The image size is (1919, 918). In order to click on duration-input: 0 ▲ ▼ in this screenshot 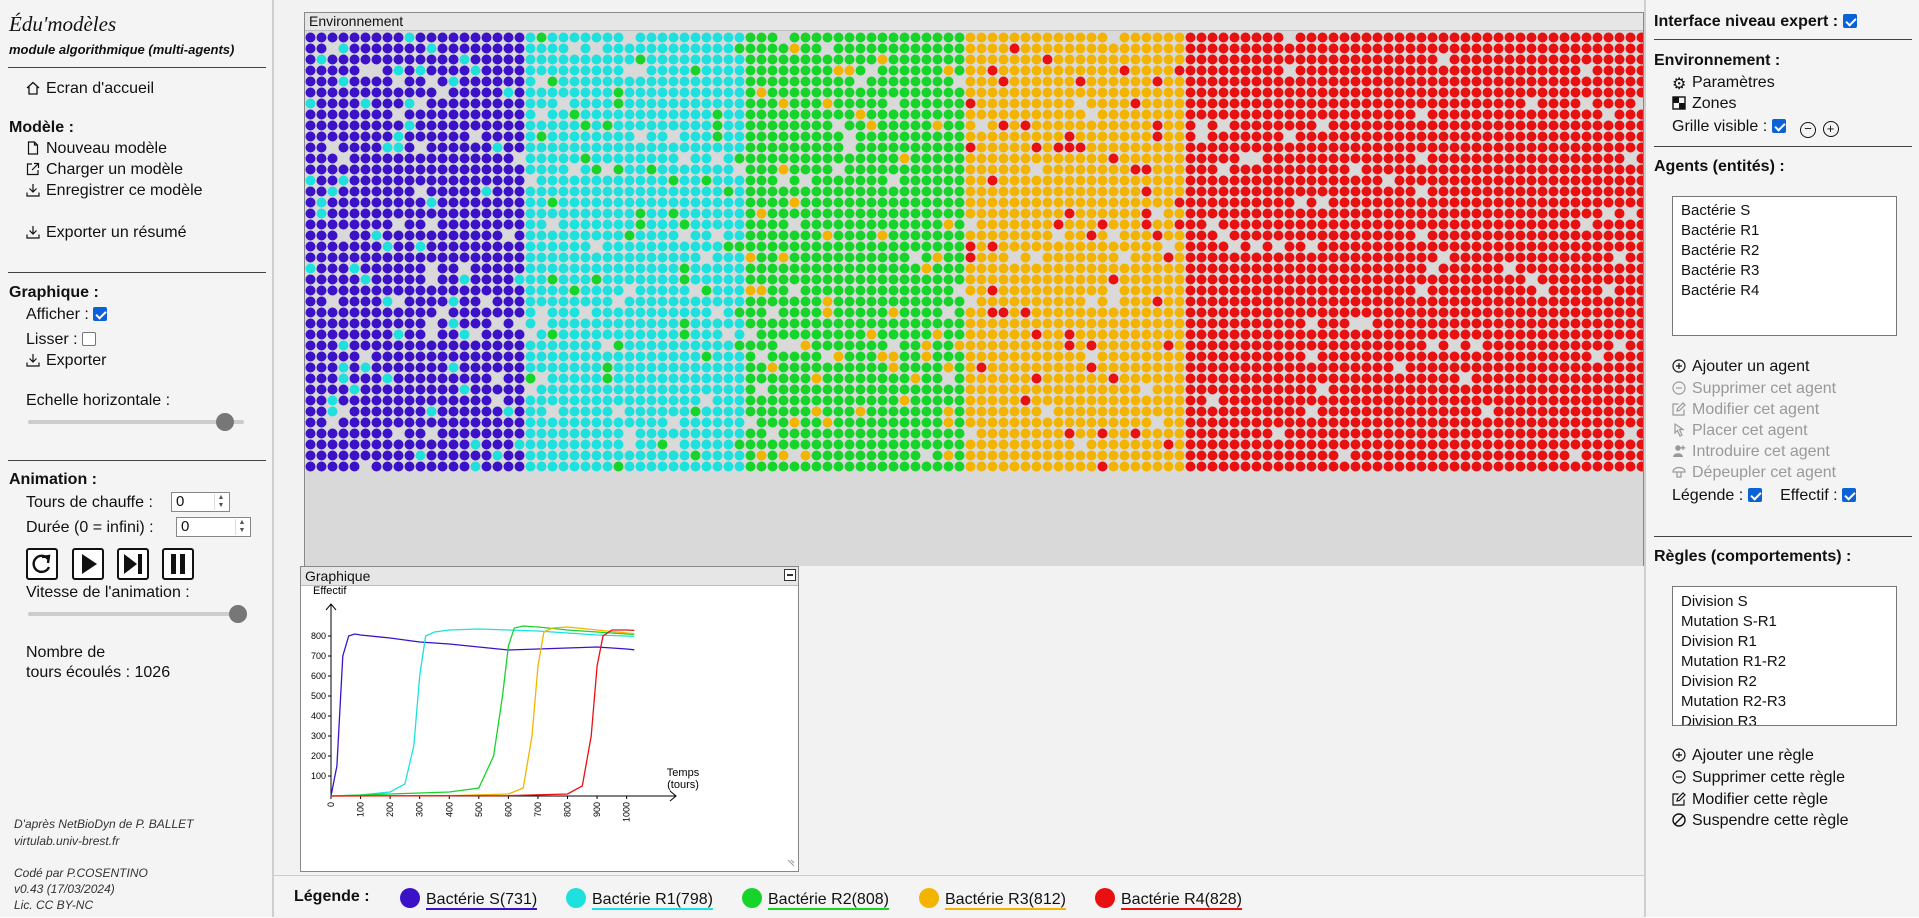, I will do `click(213, 527)`.